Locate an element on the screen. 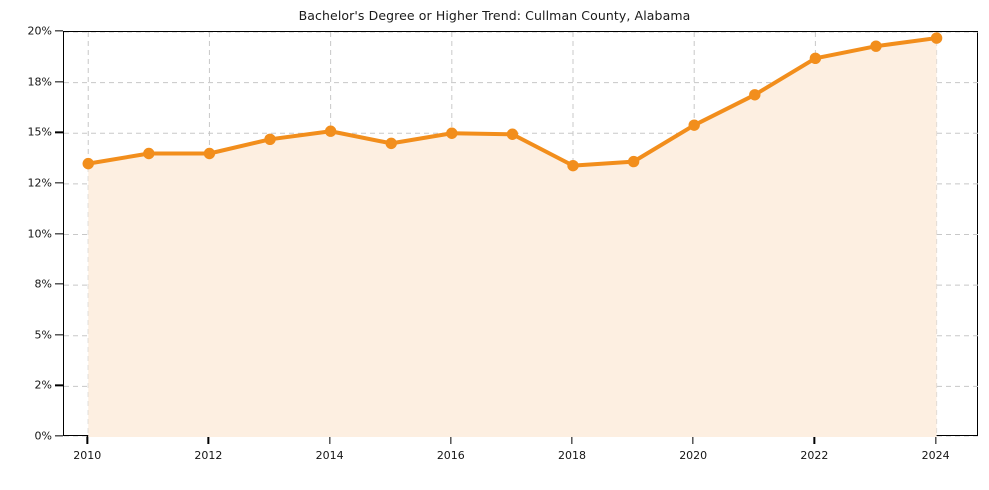  data-point-marker: 2017: 14.95% is located at coordinates (512, 134).